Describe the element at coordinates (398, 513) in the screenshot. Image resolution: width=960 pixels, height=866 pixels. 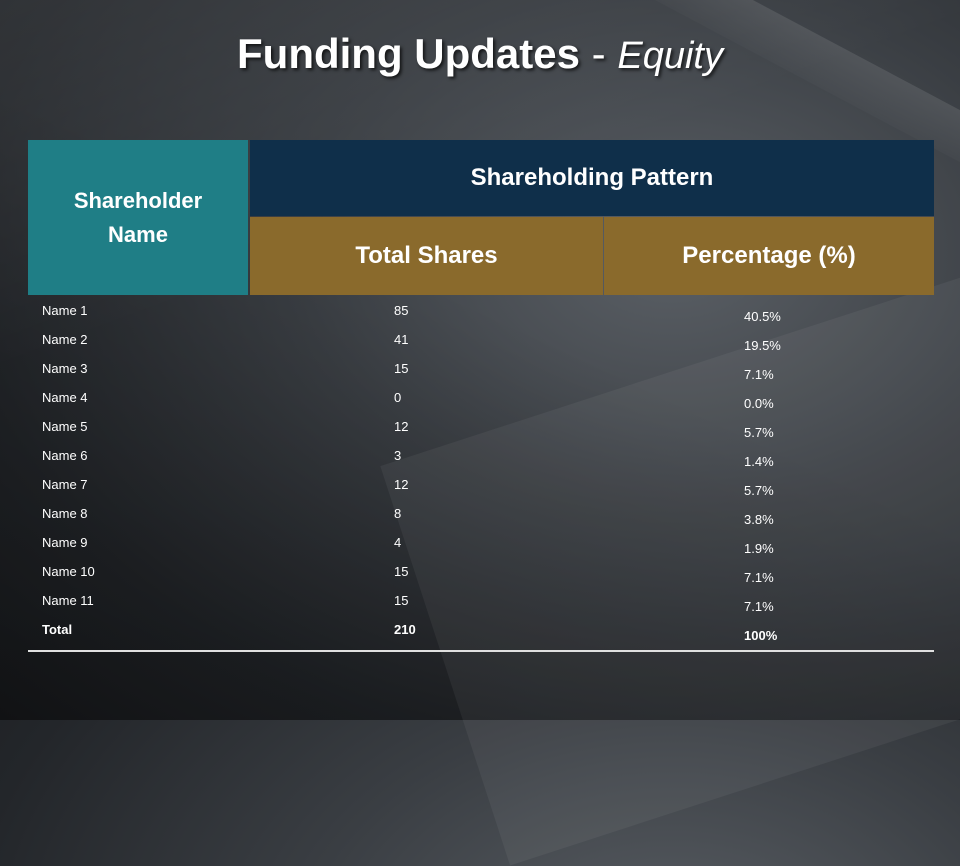
I see `cell-shares: 8` at that location.